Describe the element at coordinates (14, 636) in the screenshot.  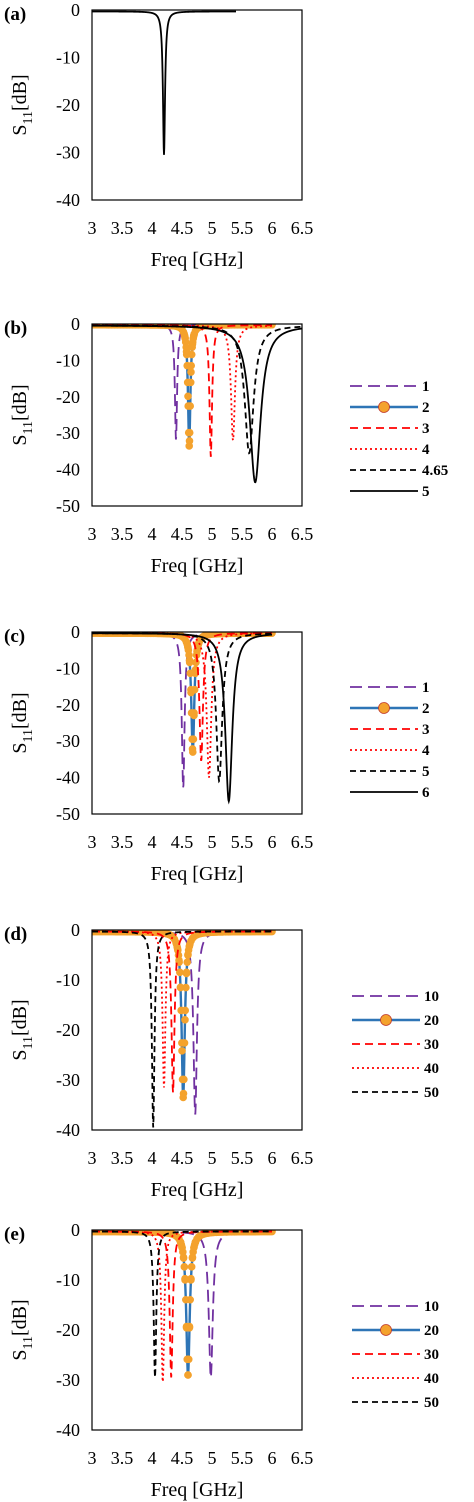
I see `panel-label: (c)` at that location.